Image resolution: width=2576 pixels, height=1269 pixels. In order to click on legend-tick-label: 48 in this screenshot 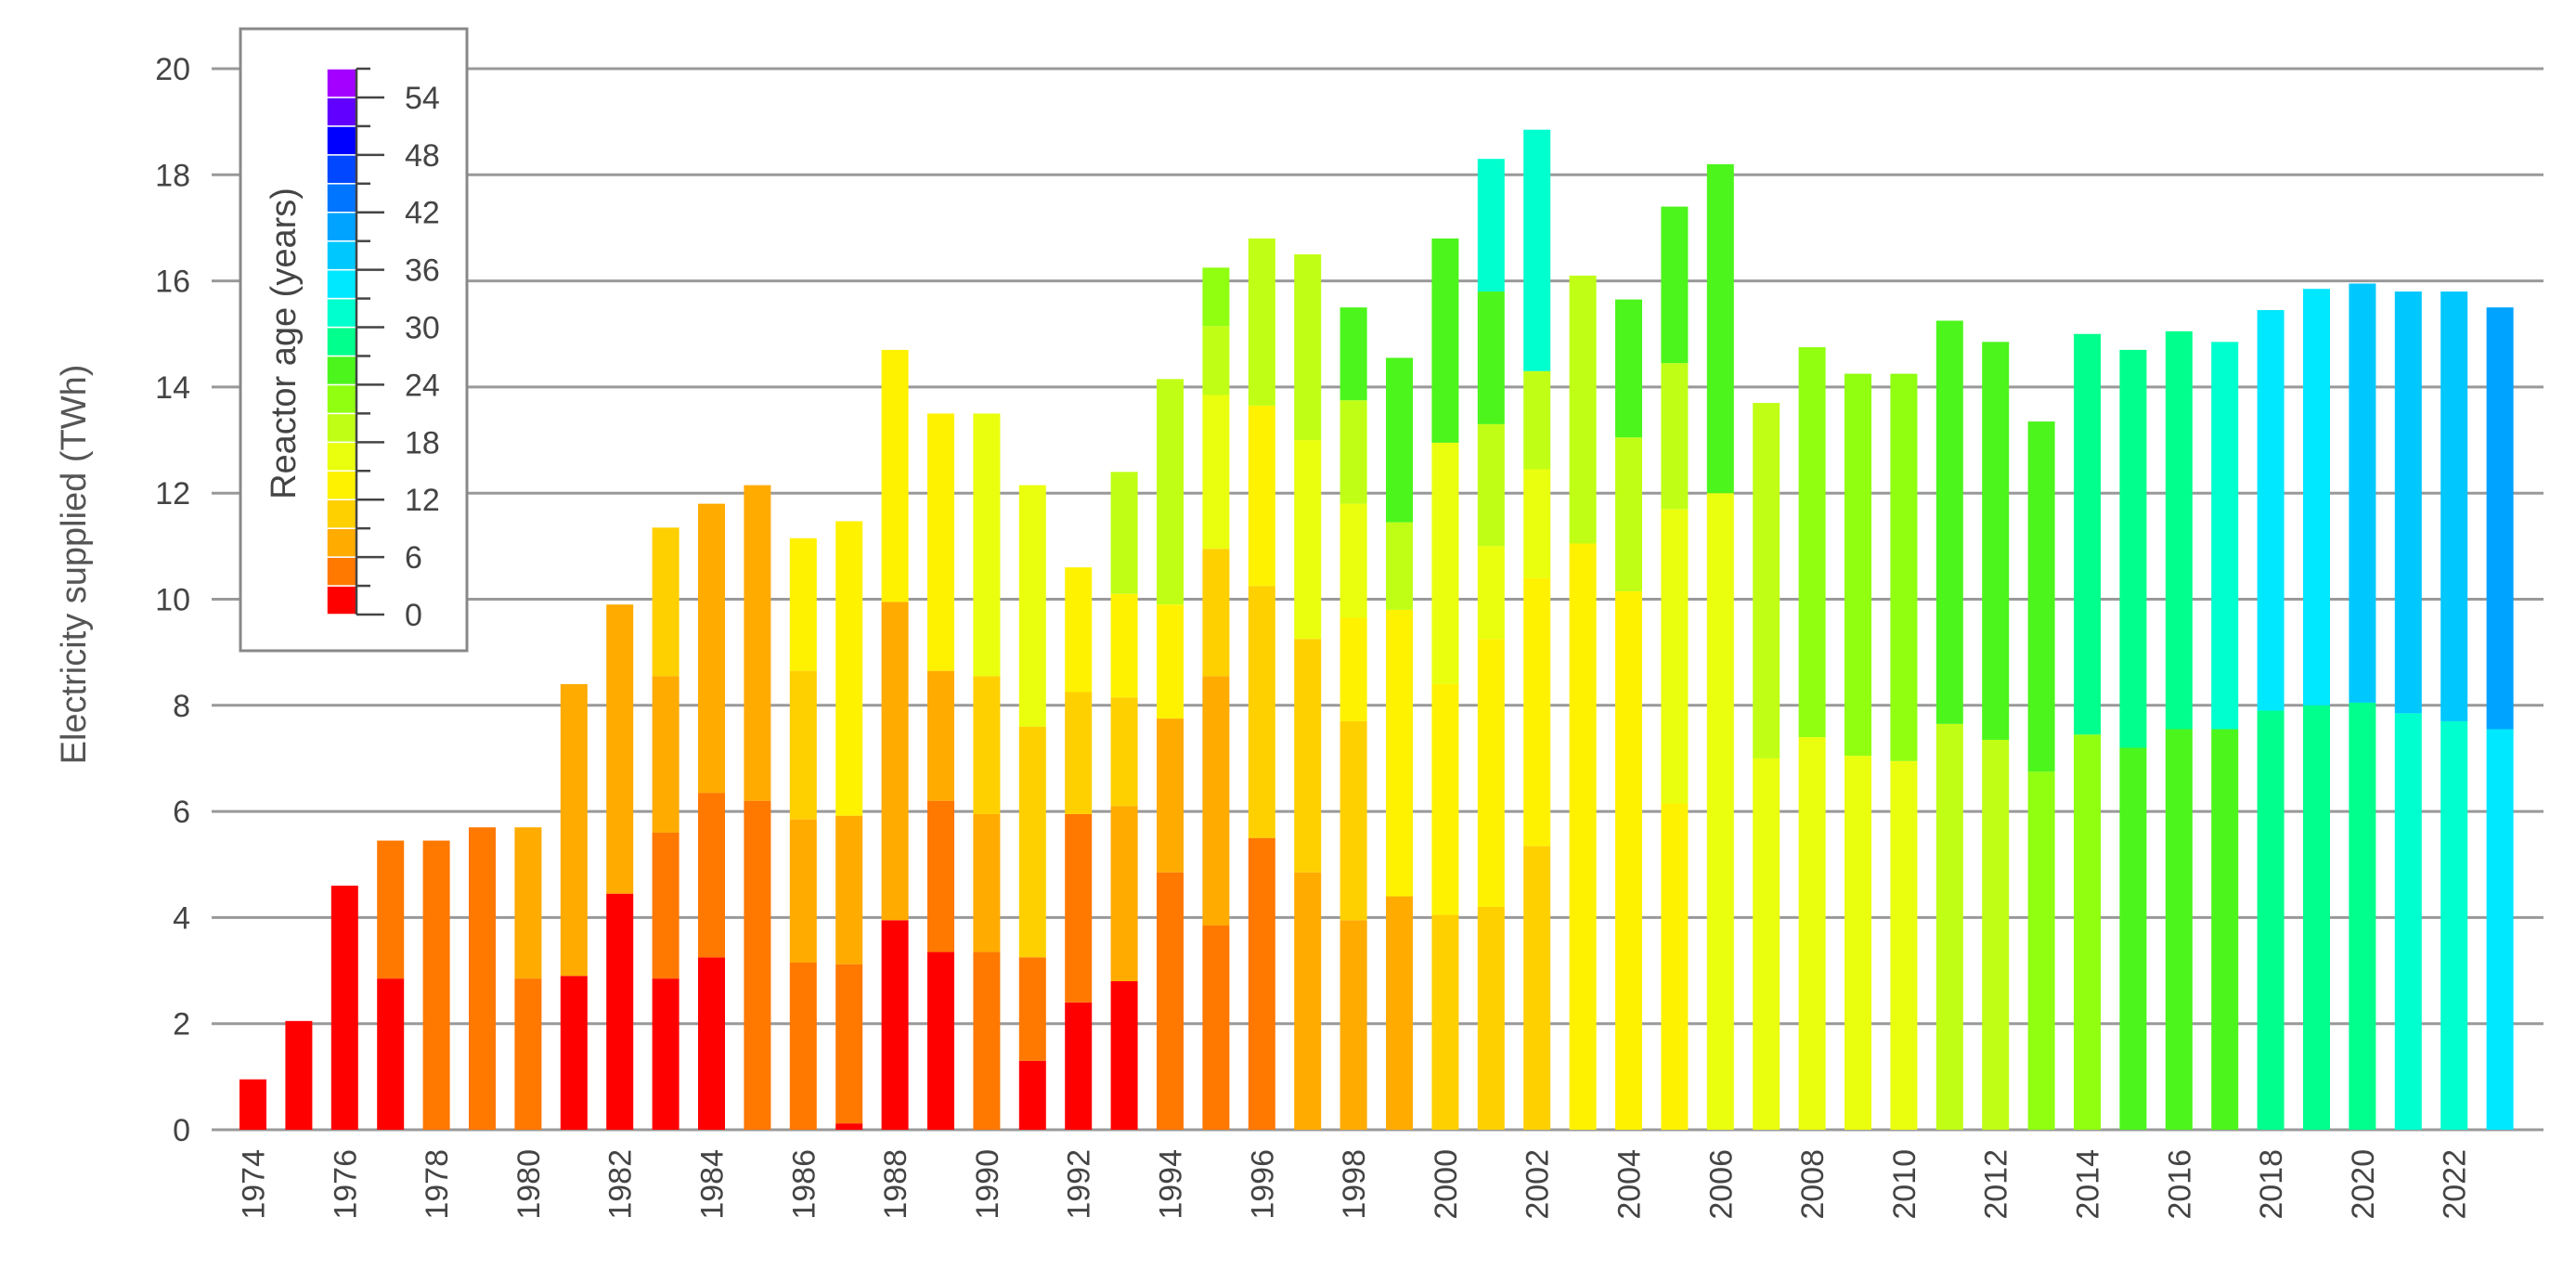, I will do `click(422, 156)`.